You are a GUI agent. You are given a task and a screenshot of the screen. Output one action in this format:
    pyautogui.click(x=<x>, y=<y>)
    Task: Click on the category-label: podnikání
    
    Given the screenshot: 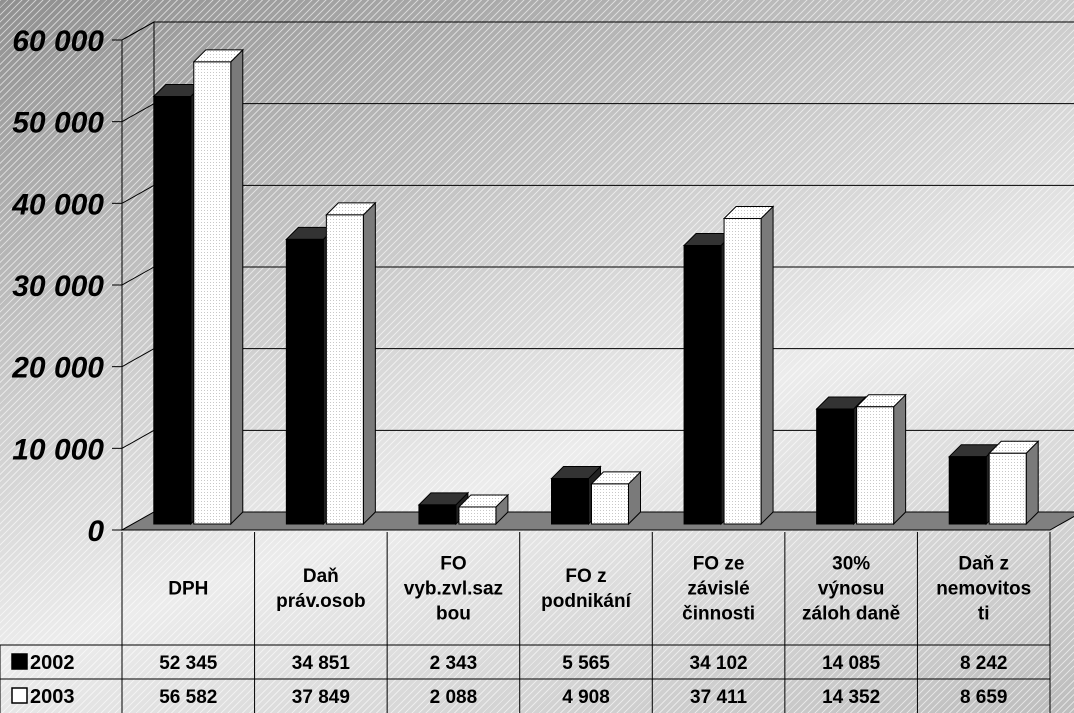 What is the action you would take?
    pyautogui.click(x=586, y=601)
    